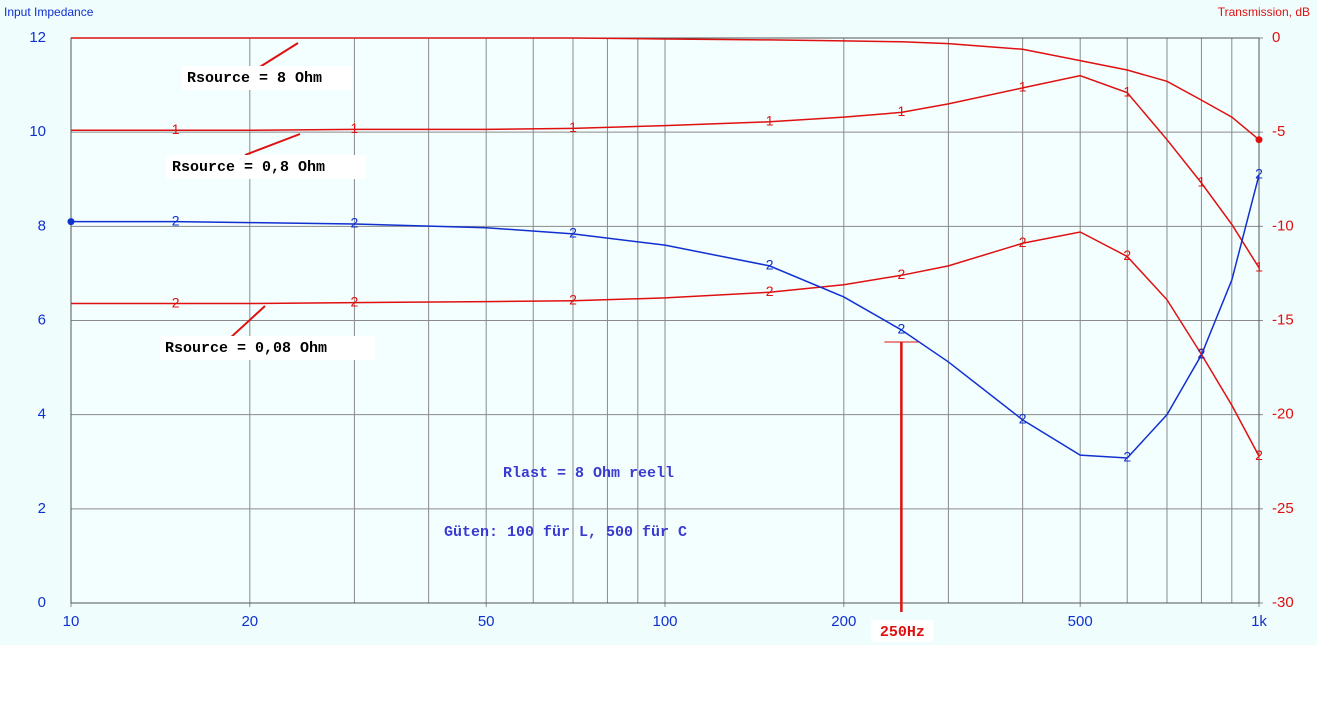 The width and height of the screenshot is (1317, 723). I want to click on cursor-label-box, so click(902, 631).